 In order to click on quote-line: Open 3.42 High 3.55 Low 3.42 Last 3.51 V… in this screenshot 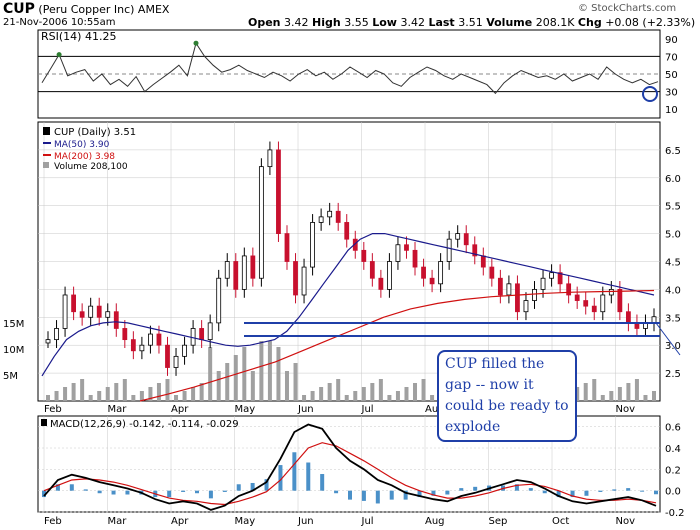, I will do `click(471, 22)`.